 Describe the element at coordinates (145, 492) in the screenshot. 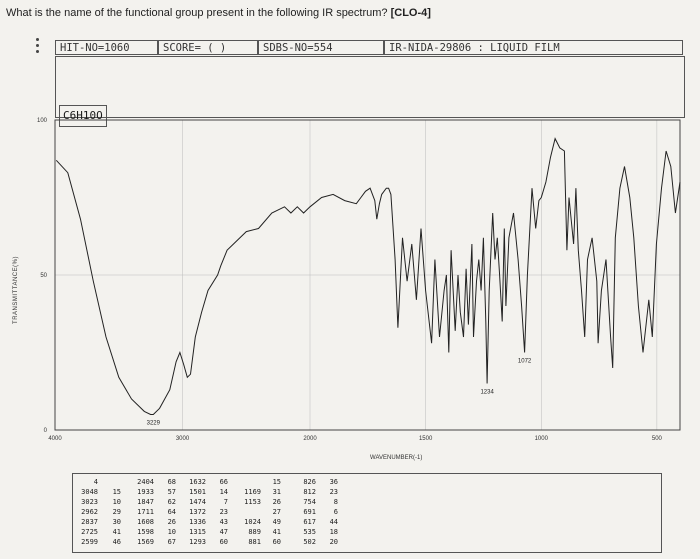

I see `peak-table-cell: 1933` at that location.